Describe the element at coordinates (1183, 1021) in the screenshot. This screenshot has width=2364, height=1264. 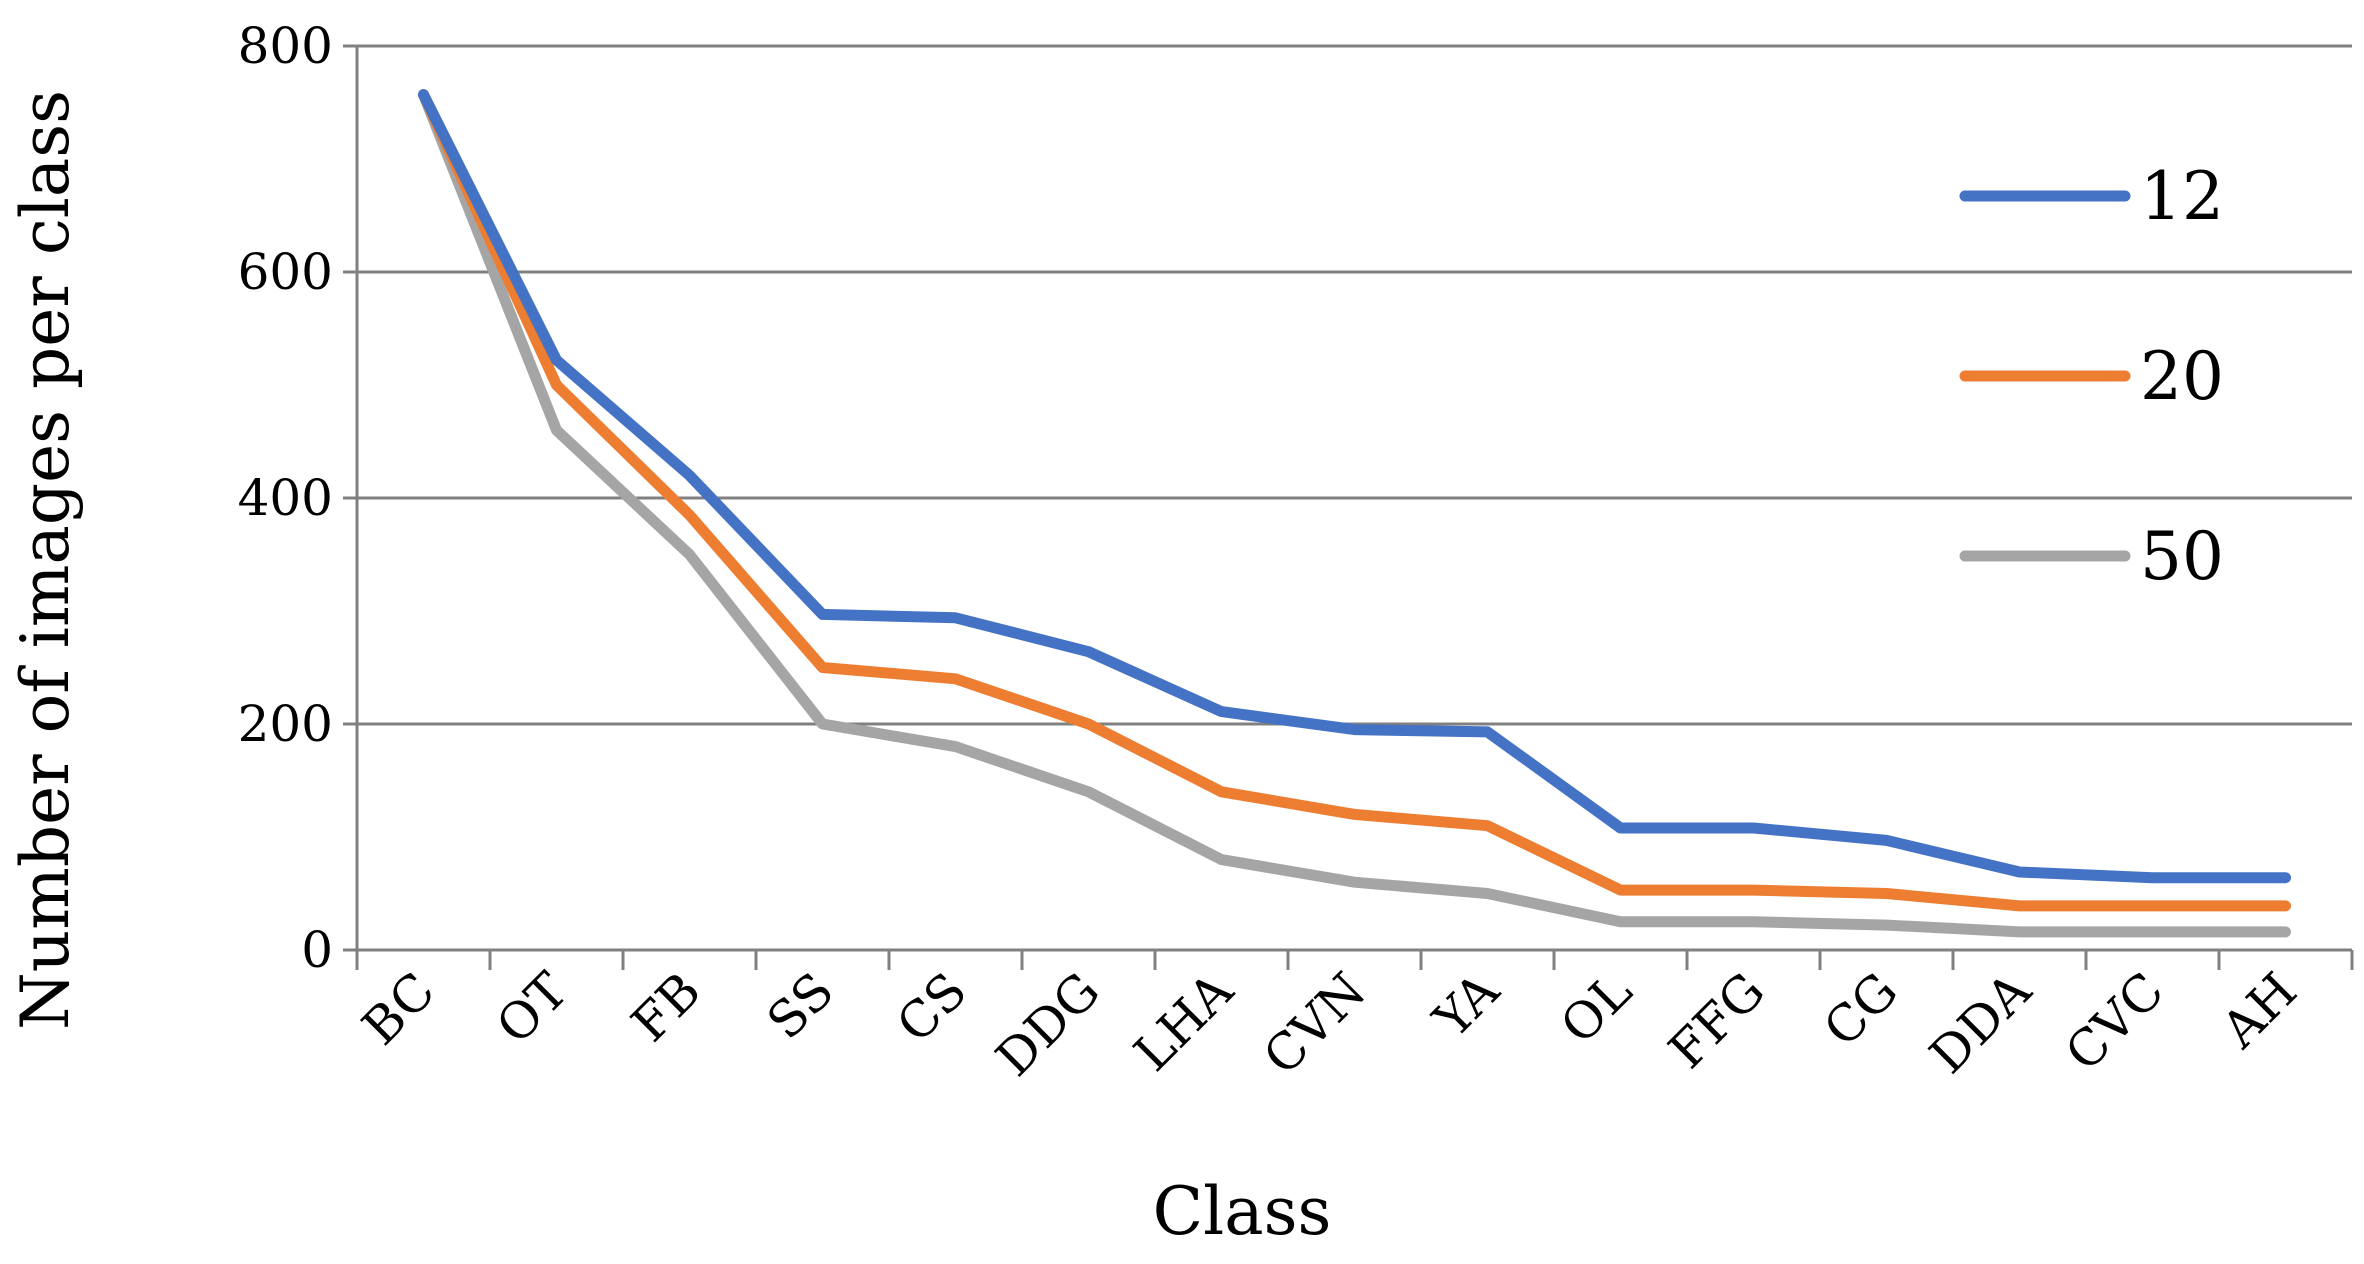
I see `x-tick-label: LHA` at that location.